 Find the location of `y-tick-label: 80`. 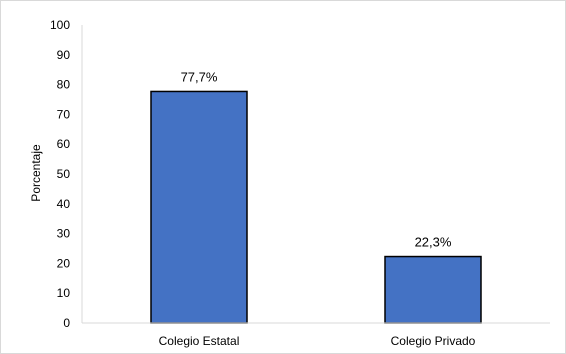

y-tick-label: 80 is located at coordinates (64, 85).